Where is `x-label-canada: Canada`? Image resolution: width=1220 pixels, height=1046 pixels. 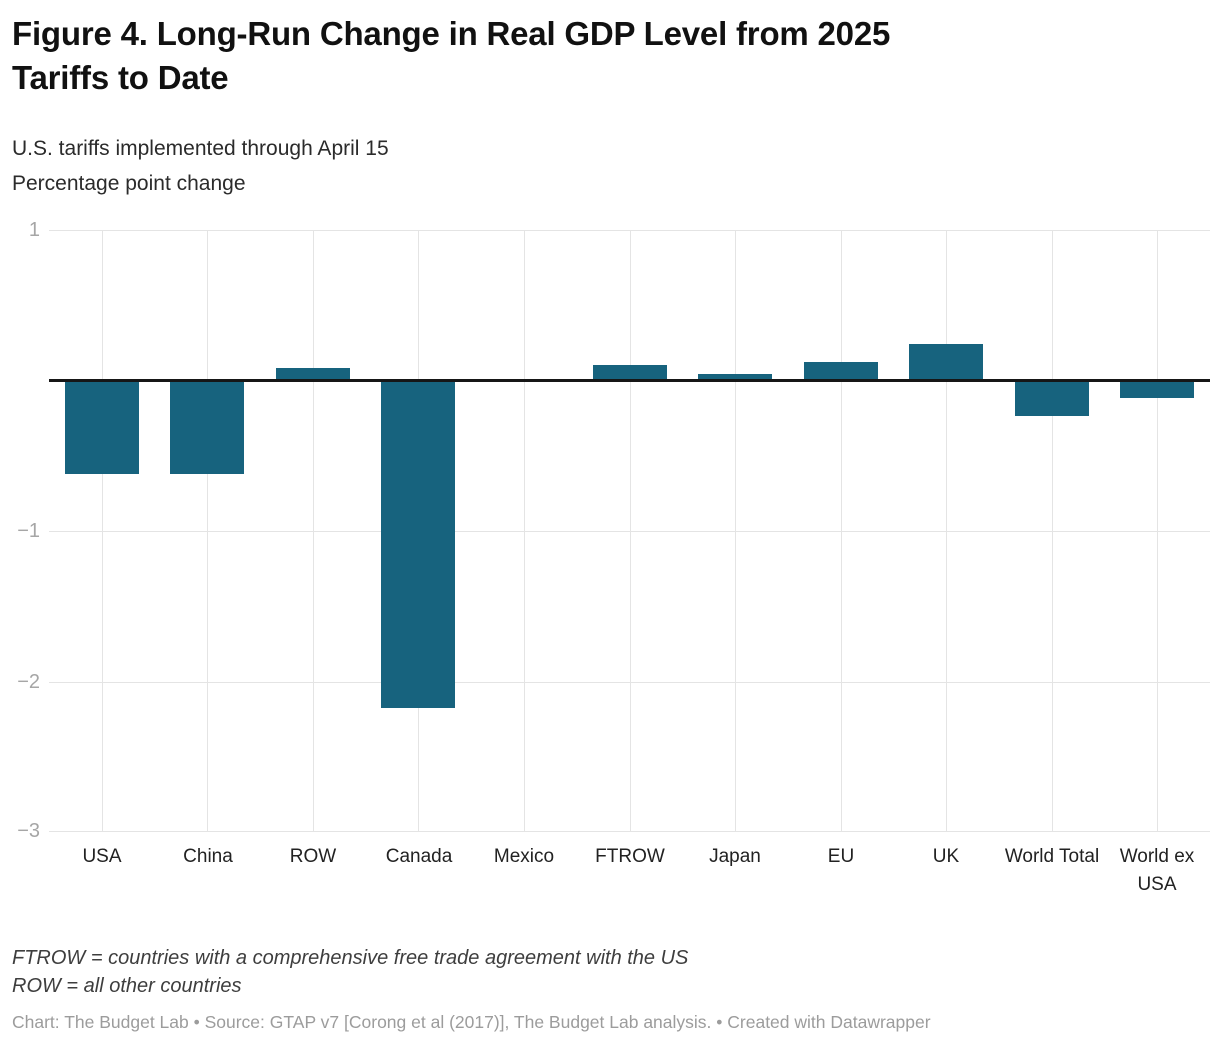 x-label-canada: Canada is located at coordinates (419, 857).